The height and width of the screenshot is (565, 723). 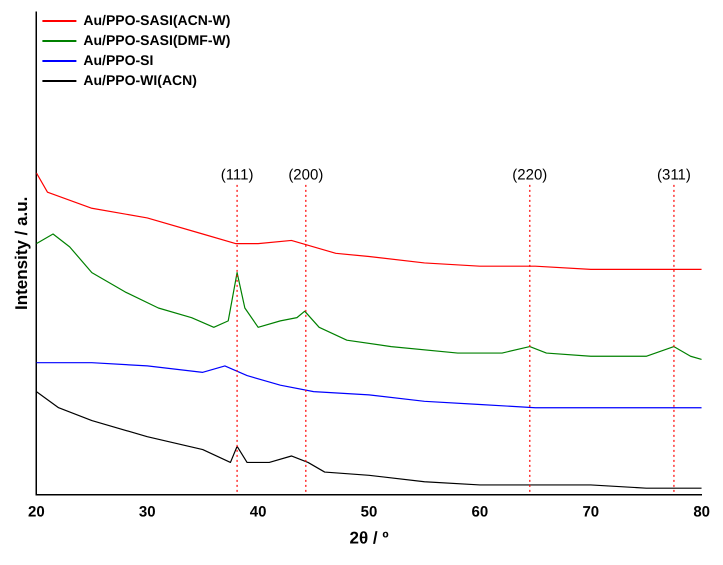 What do you see at coordinates (258, 512) in the screenshot?
I see `x-tick-label: 40` at bounding box center [258, 512].